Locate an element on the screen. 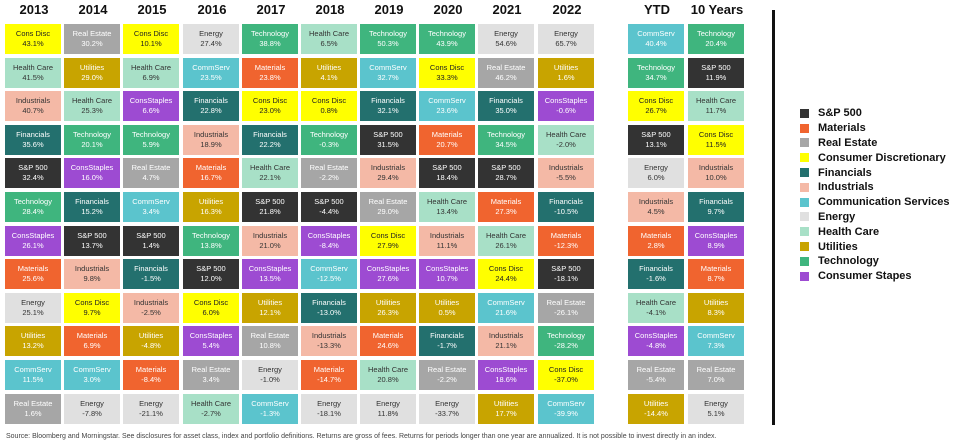 The image size is (970, 447). return-value: -4.4% is located at coordinates (329, 211).